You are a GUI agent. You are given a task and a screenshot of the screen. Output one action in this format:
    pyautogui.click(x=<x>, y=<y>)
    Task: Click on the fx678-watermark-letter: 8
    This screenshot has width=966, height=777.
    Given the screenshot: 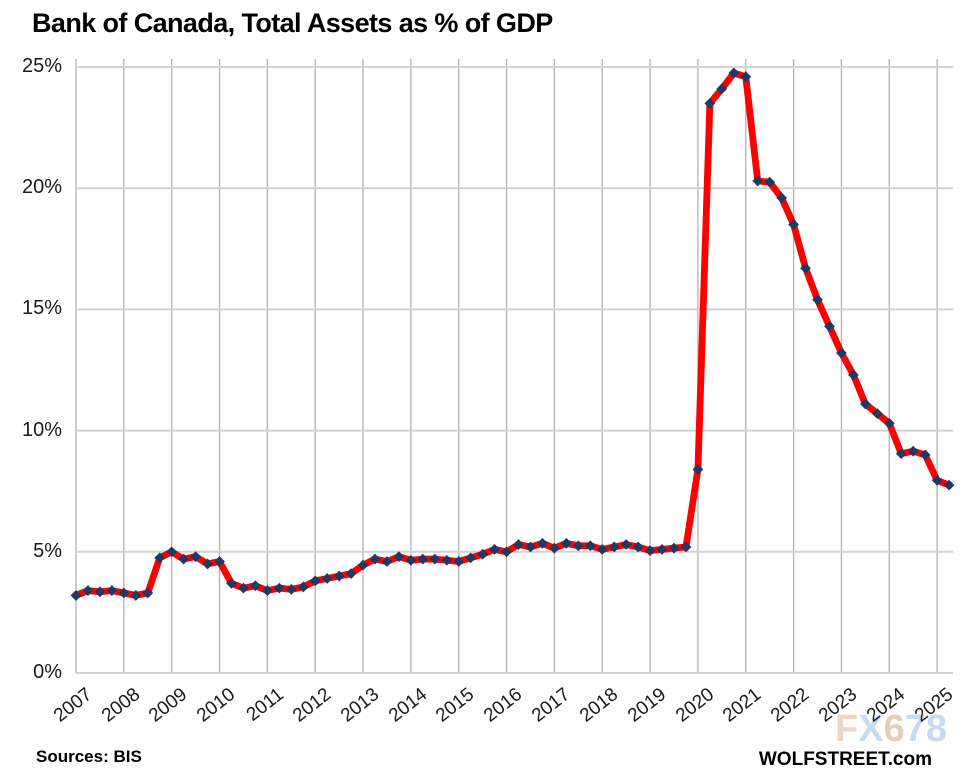 What is the action you would take?
    pyautogui.click(x=936, y=729)
    